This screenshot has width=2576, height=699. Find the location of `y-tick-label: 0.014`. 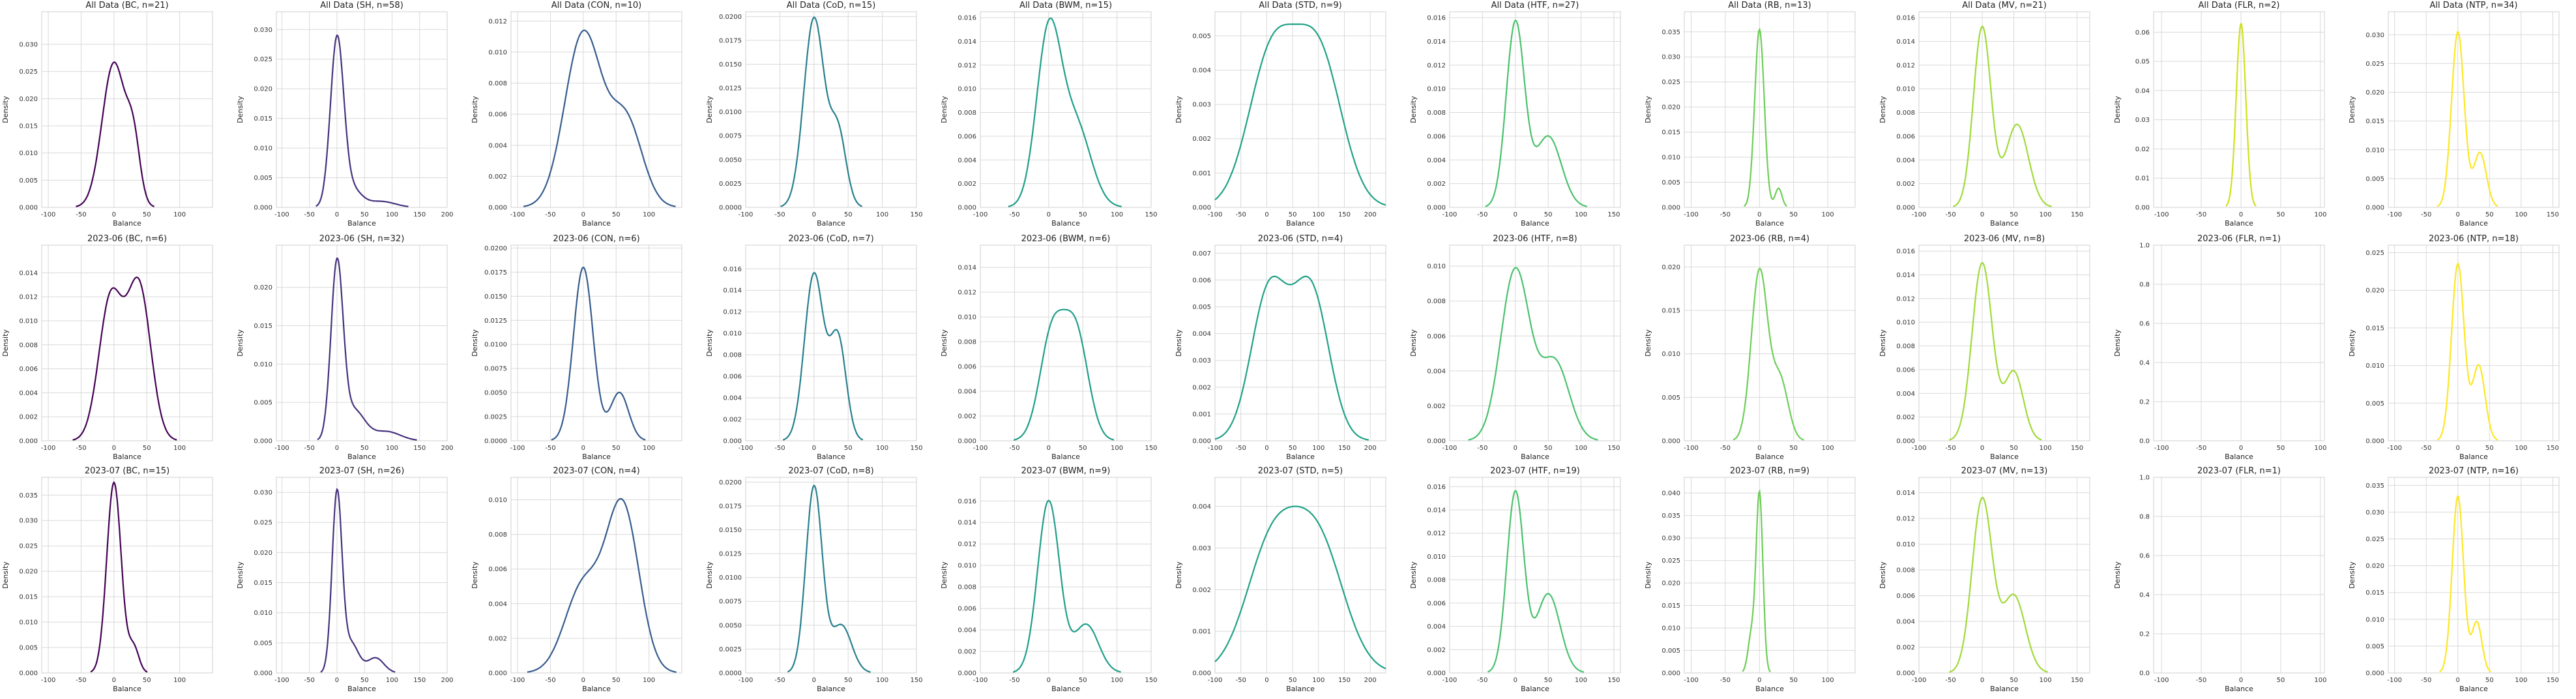

y-tick-label: 0.014 is located at coordinates (1905, 42).